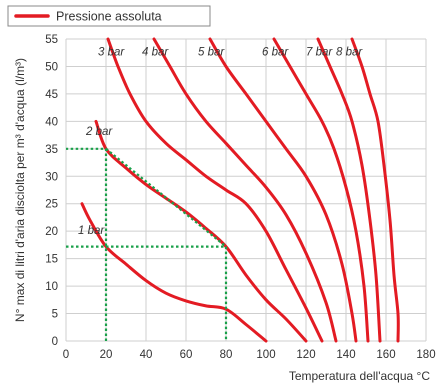 This screenshot has width=438, height=385. What do you see at coordinates (249, 355) in the screenshot?
I see `x-tick-labels: 0 20 40 60 80 100 120 140 160 180` at bounding box center [249, 355].